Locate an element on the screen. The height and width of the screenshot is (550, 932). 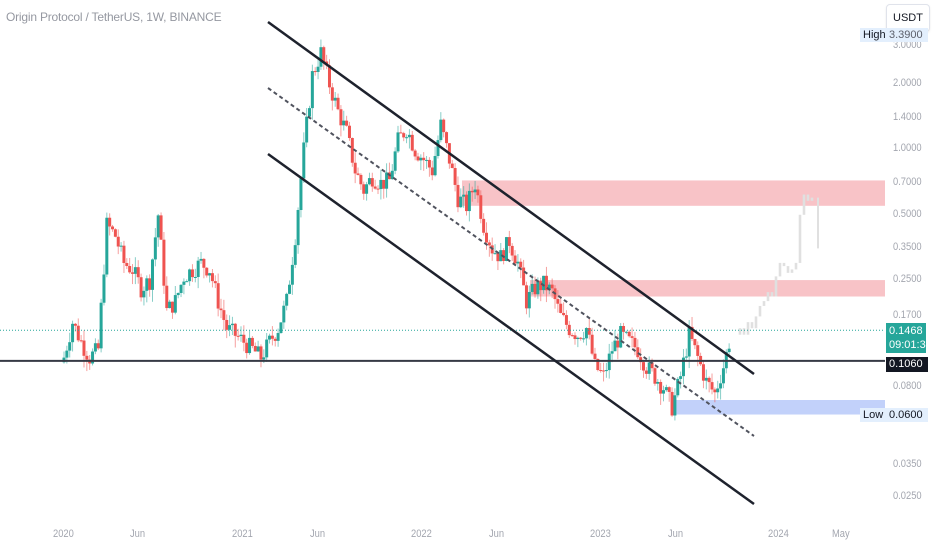
time-tick-label: Jun is located at coordinates (676, 534).